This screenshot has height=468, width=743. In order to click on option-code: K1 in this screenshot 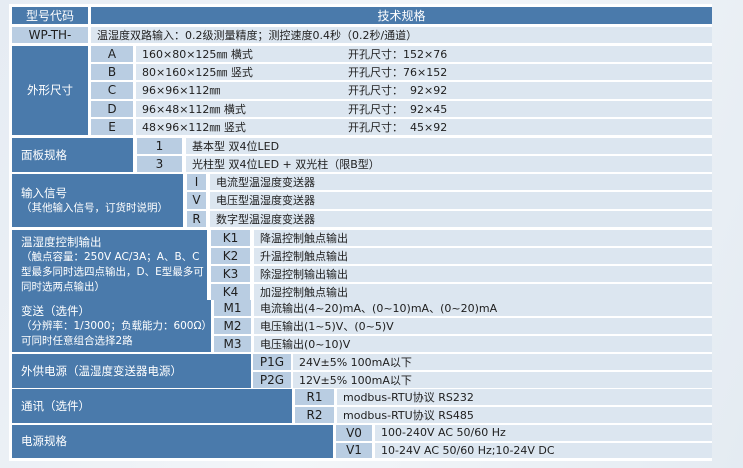, I will do `click(230, 238)`.